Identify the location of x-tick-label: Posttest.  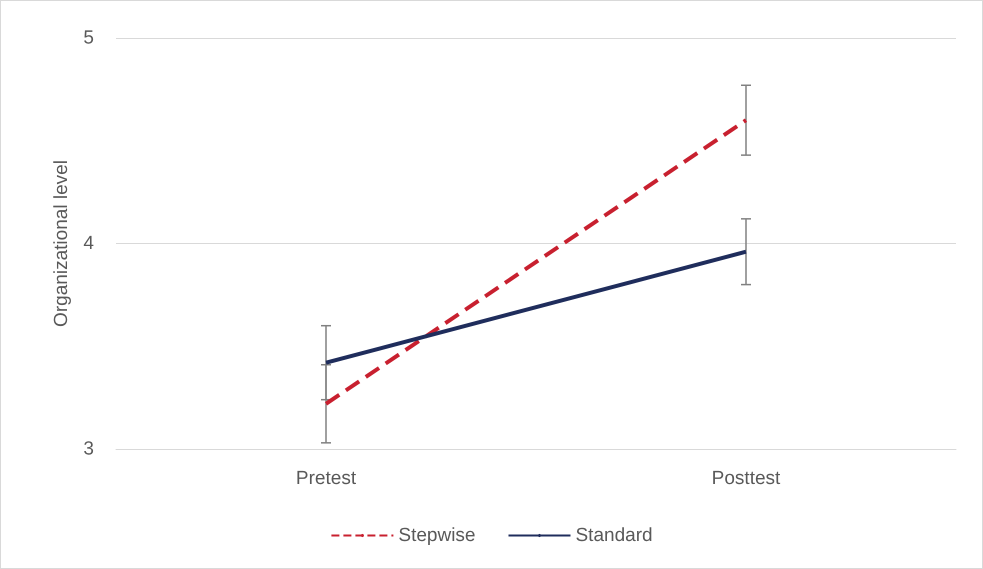
(747, 478).